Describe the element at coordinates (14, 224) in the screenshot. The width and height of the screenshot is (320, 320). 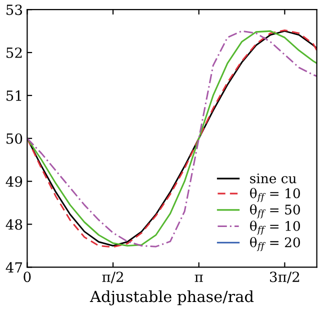
I see `y-tick-label: 48` at that location.